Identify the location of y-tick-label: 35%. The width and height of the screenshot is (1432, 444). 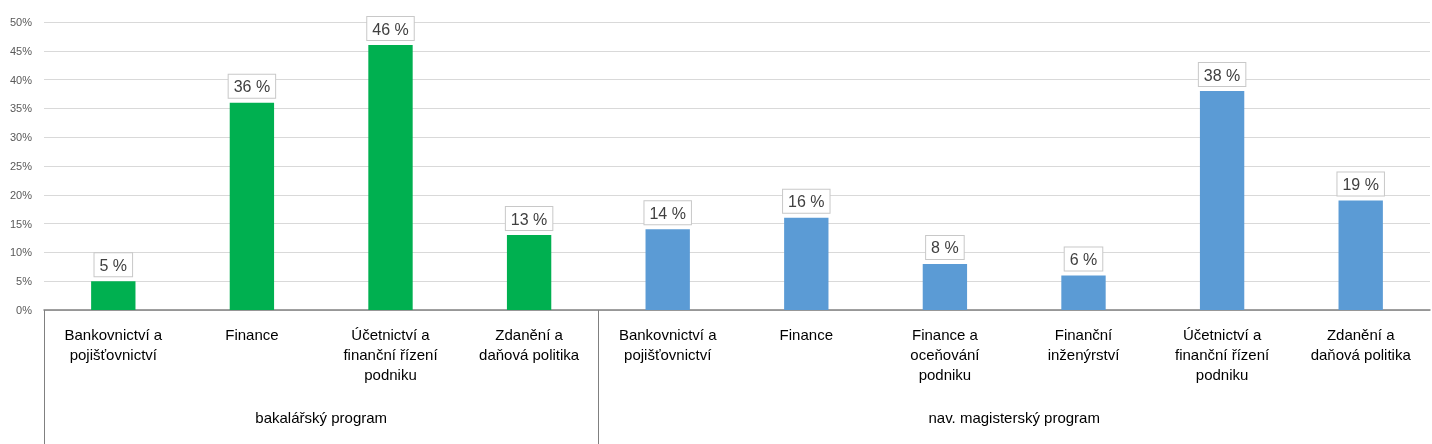
(21, 108).